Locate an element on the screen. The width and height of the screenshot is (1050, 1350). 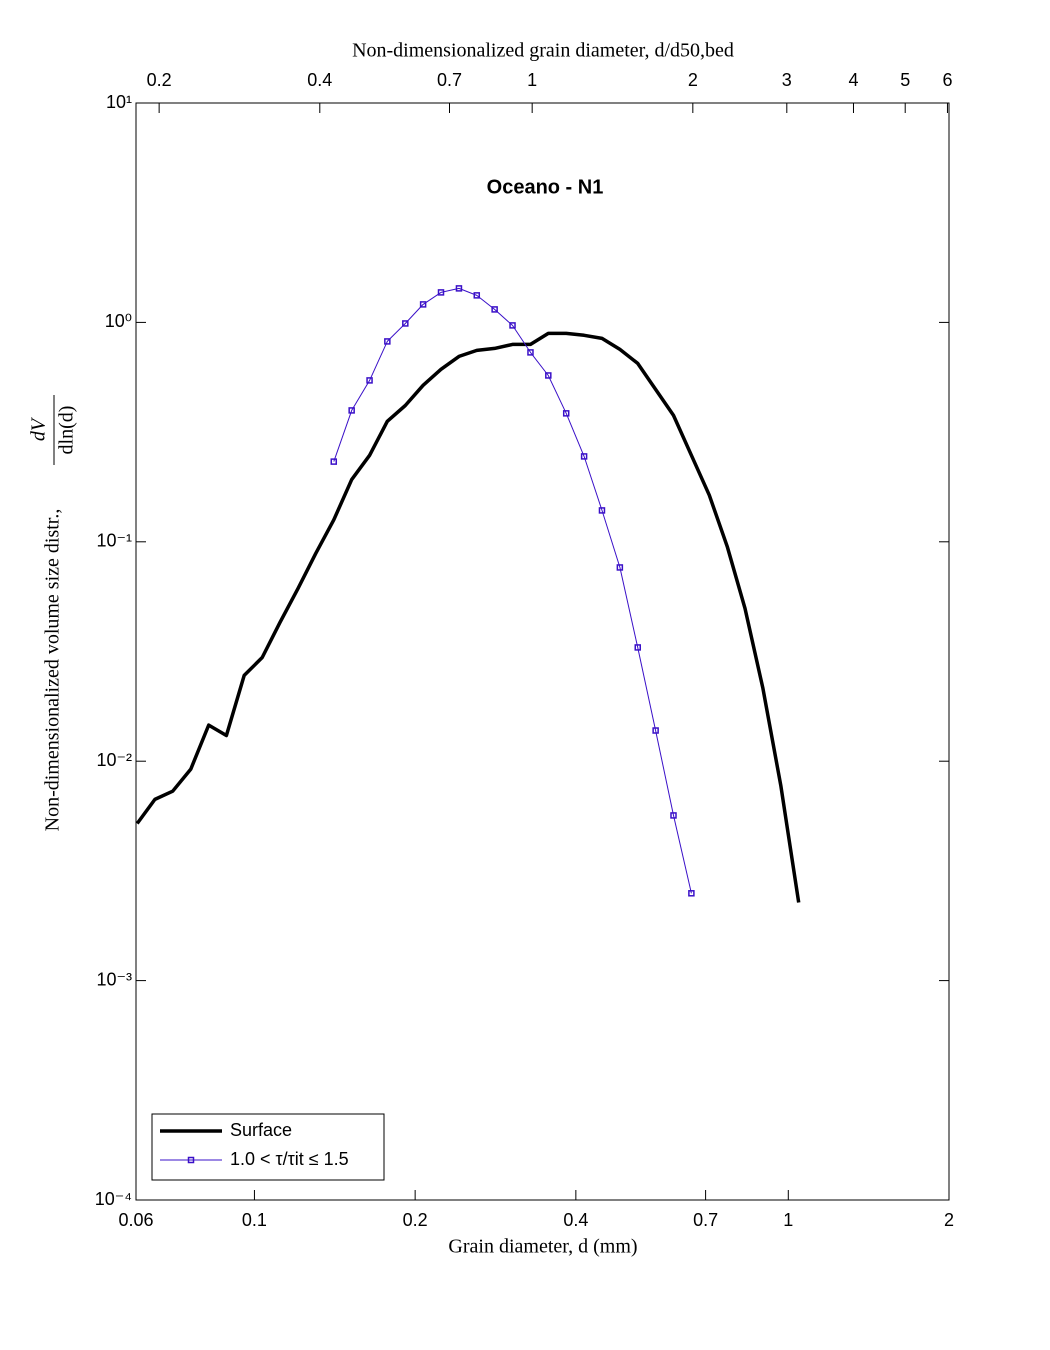
x2-tick-label: 3 is located at coordinates (787, 80).